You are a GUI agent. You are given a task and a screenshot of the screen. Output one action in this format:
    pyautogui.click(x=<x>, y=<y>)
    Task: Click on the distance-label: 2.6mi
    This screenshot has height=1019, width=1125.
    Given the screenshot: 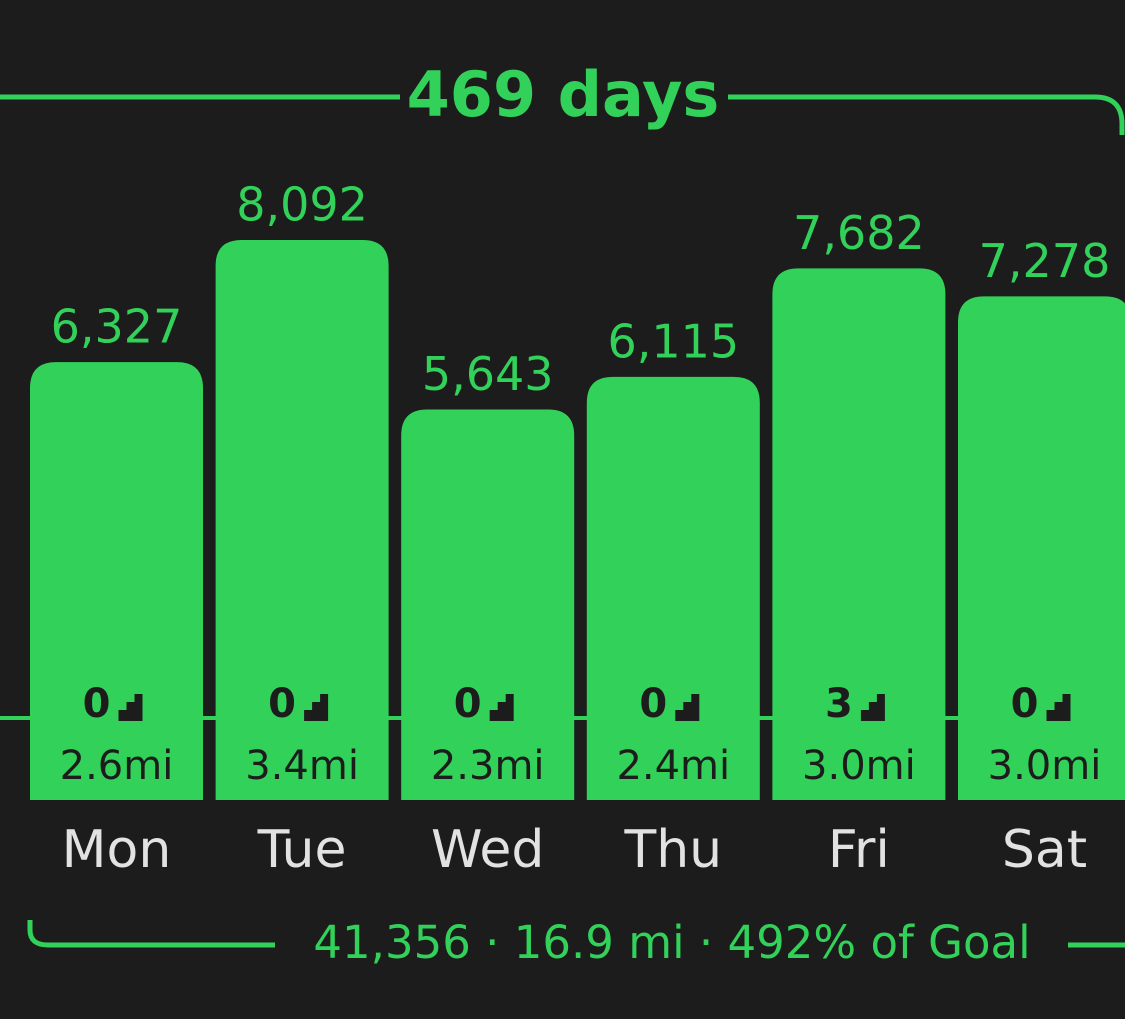 What is the action you would take?
    pyautogui.click(x=117, y=766)
    